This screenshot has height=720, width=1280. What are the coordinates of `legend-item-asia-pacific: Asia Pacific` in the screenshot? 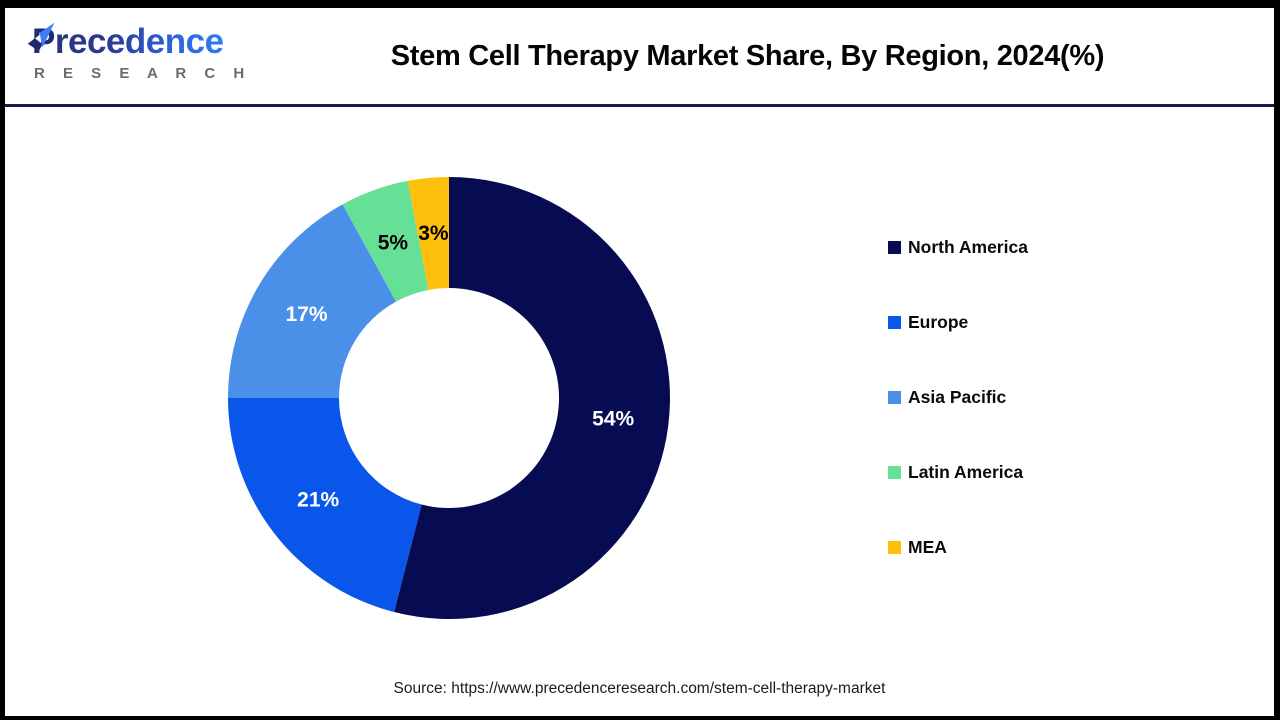 It's located at (958, 397).